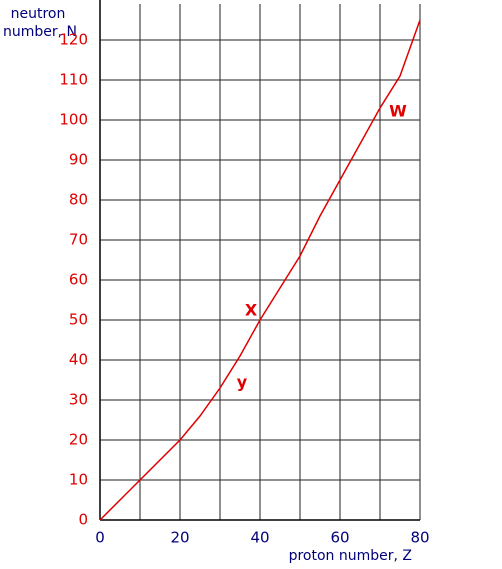  Describe the element at coordinates (398, 111) in the screenshot. I see `annotation: W` at that location.